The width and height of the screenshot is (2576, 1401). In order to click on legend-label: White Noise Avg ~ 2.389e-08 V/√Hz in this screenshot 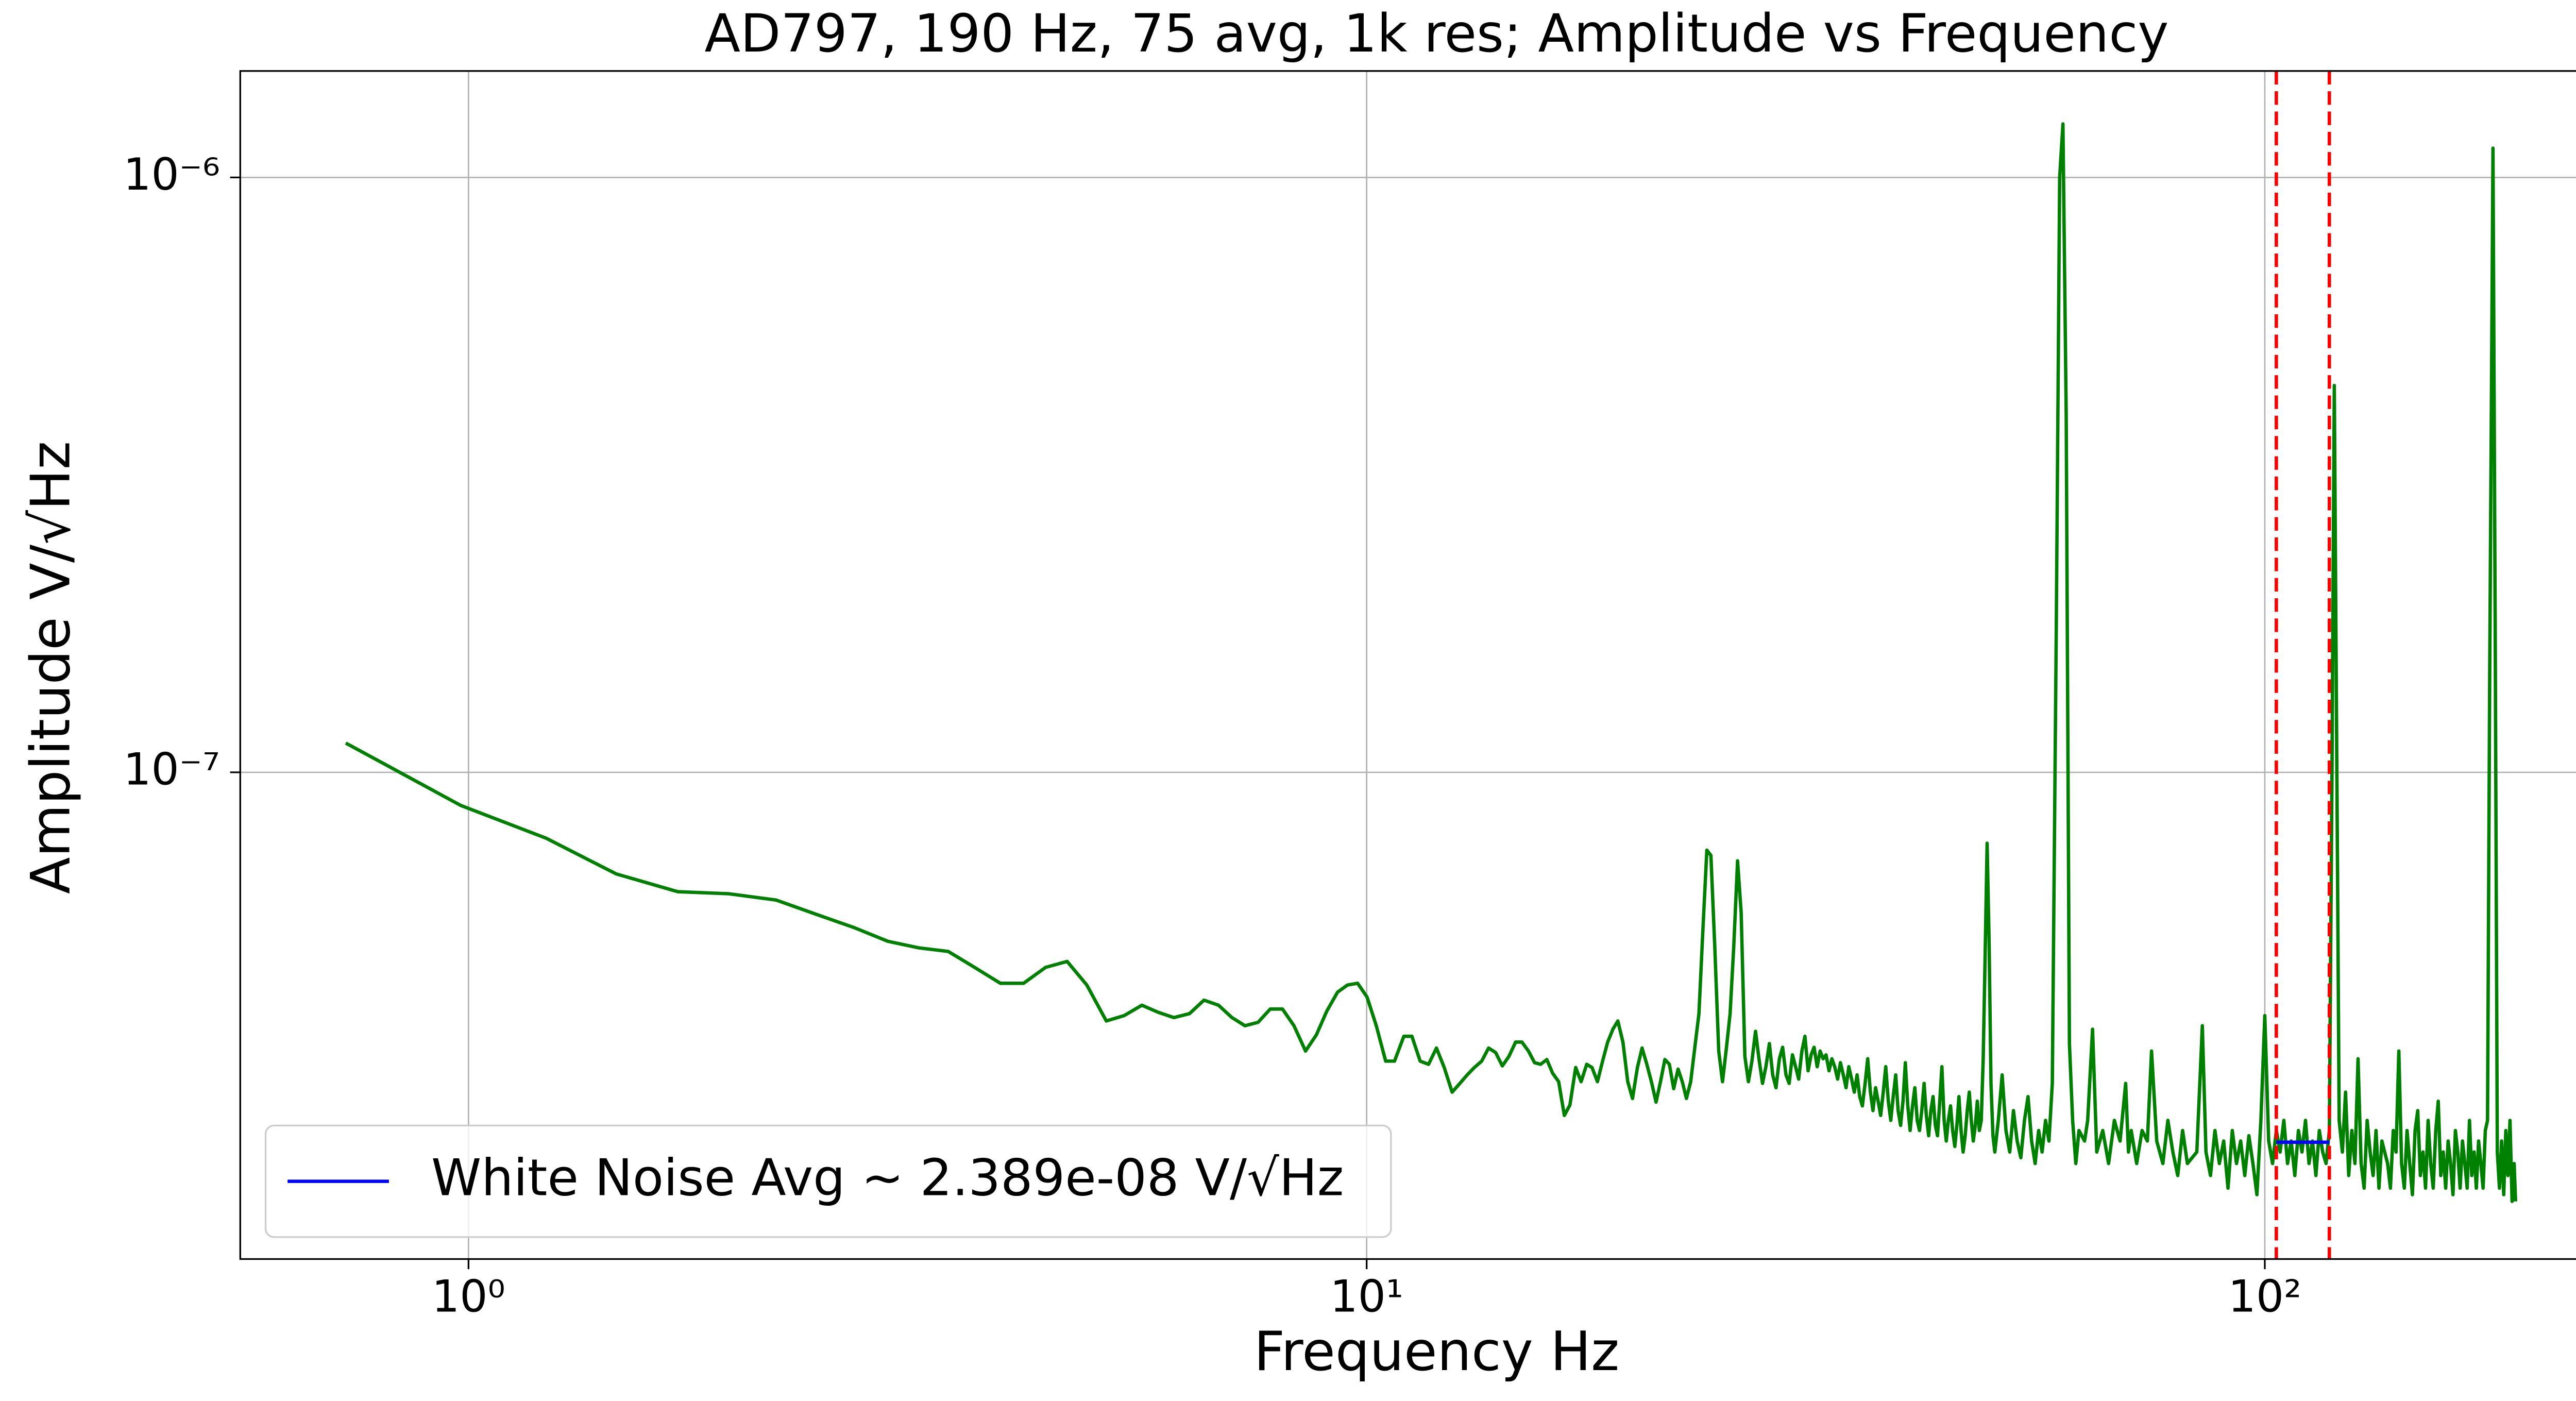, I will do `click(887, 1178)`.